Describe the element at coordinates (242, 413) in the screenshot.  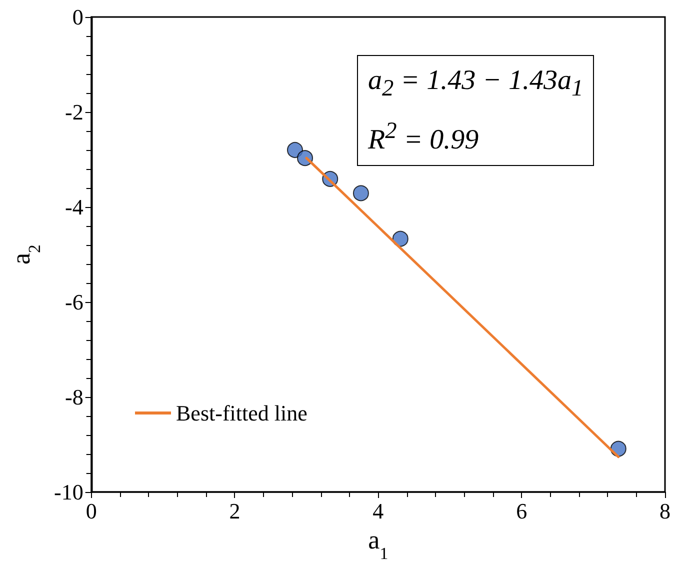
I see `legend-label: Best-fitted line` at that location.